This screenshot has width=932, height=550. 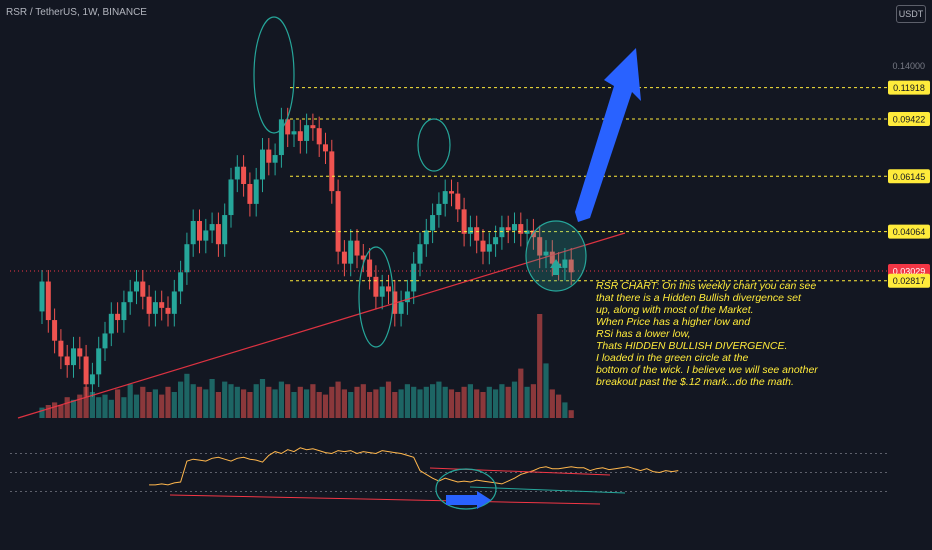 What do you see at coordinates (909, 120) in the screenshot?
I see `price-level-label: 0.09422` at bounding box center [909, 120].